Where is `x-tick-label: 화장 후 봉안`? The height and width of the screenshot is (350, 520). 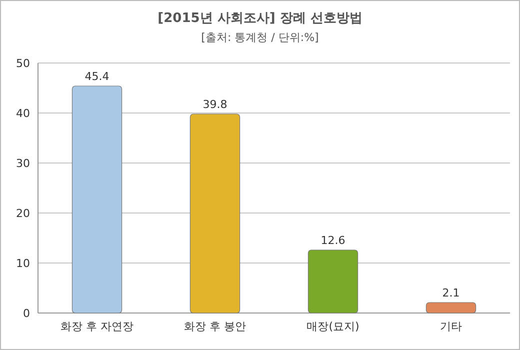
x-tick-label: 화장 후 봉안 is located at coordinates (215, 326).